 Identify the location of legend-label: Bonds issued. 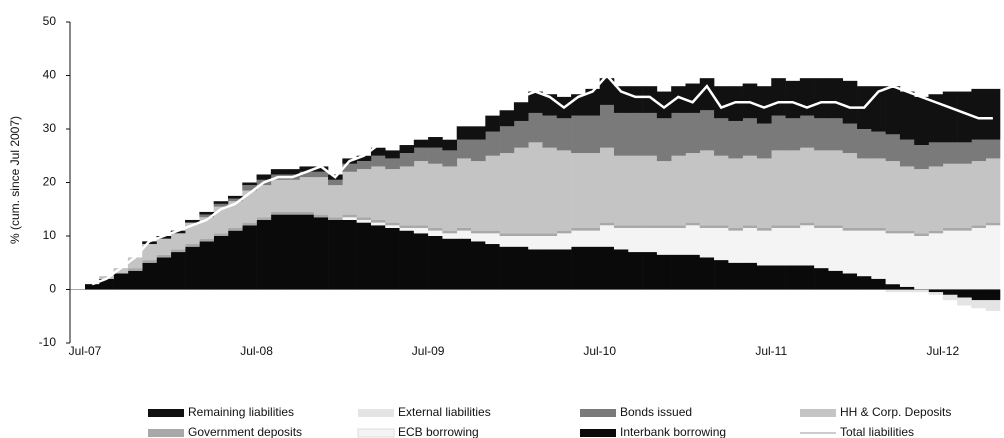
(656, 412).